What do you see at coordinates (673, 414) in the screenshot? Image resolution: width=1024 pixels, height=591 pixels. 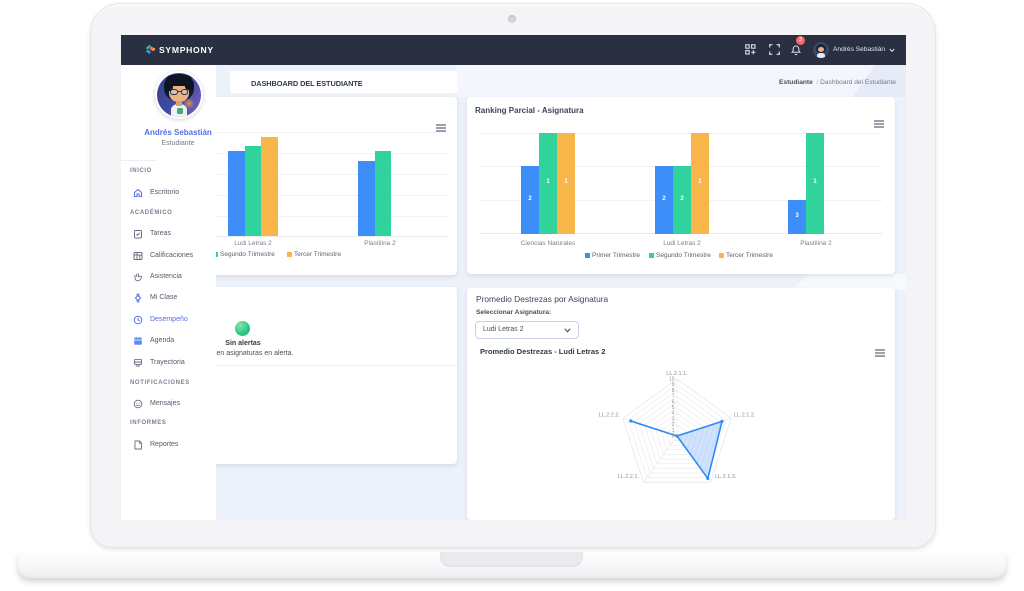 I see `svg-text: 4` at bounding box center [673, 414].